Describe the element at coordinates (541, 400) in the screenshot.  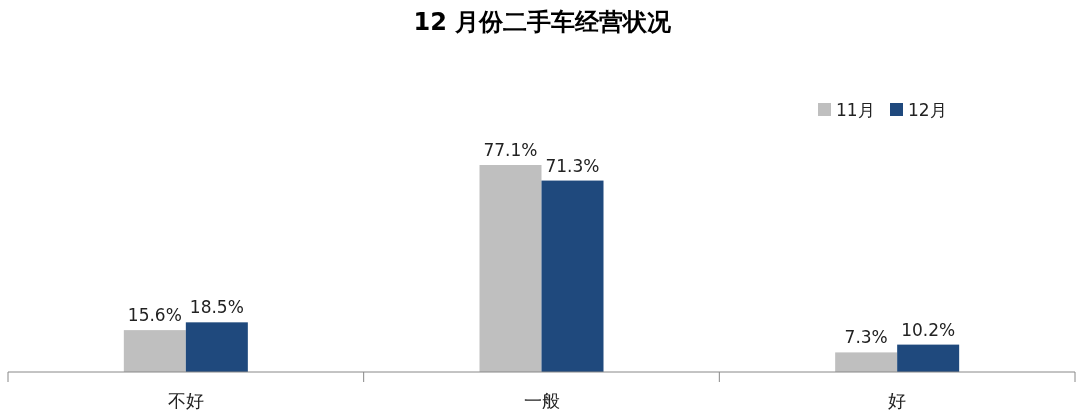
I see `x-tick-label: 一般` at that location.